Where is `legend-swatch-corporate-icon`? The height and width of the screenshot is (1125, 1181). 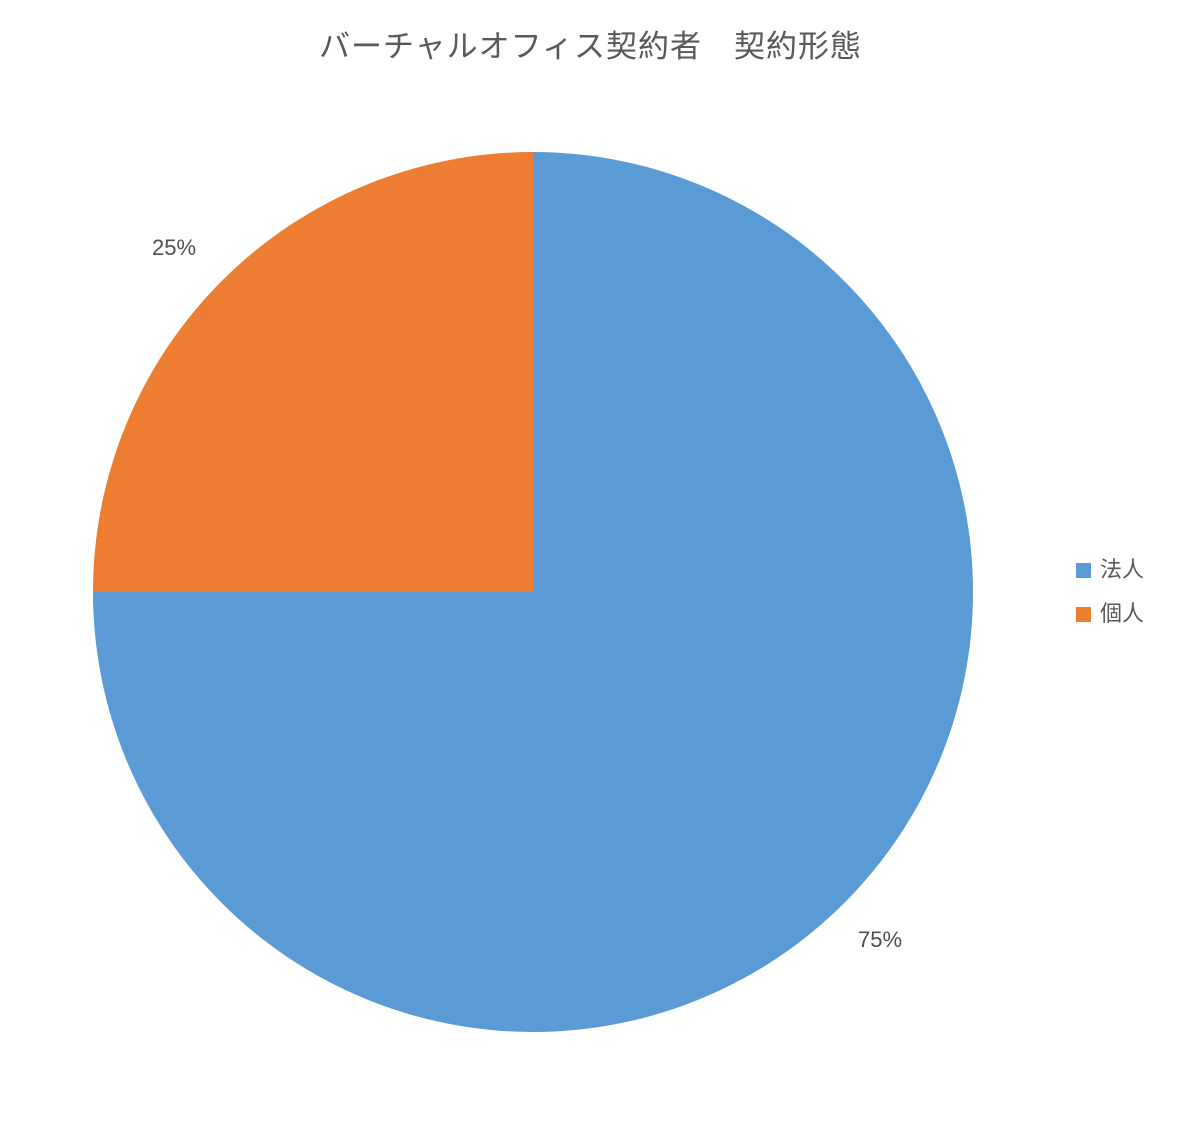
legend-swatch-corporate-icon is located at coordinates (1083, 570).